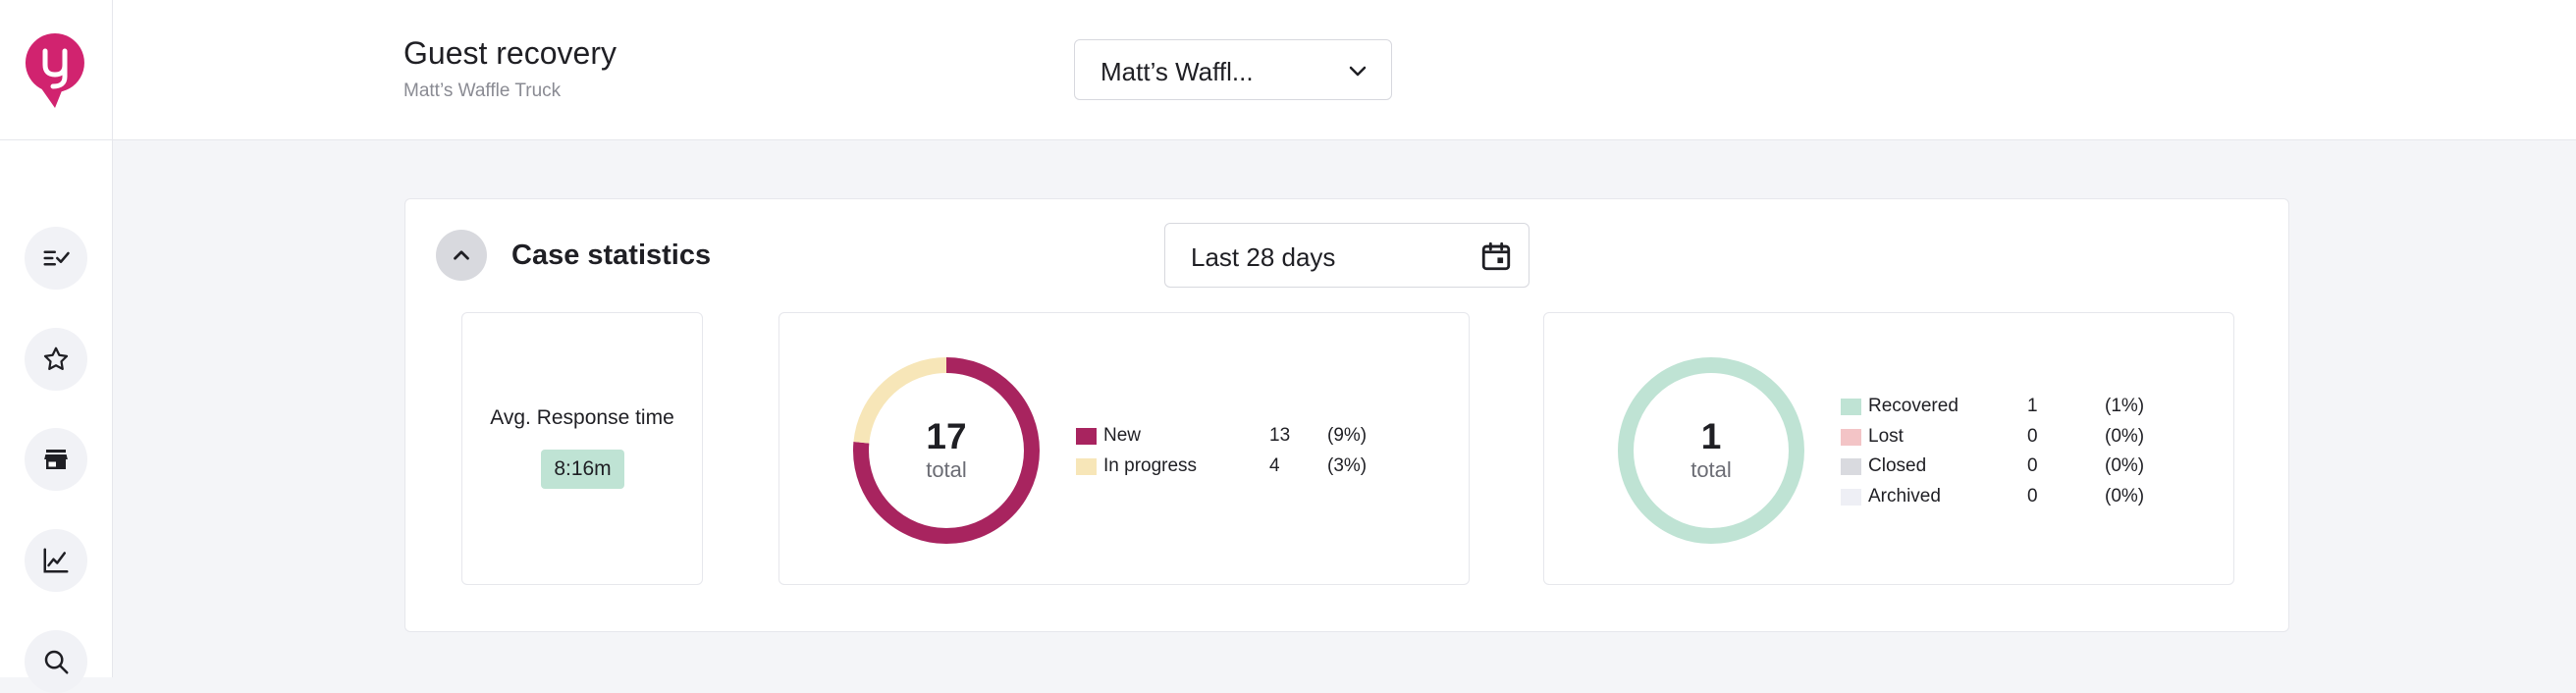 The width and height of the screenshot is (2576, 693). I want to click on legend-count: 1, so click(2032, 406).